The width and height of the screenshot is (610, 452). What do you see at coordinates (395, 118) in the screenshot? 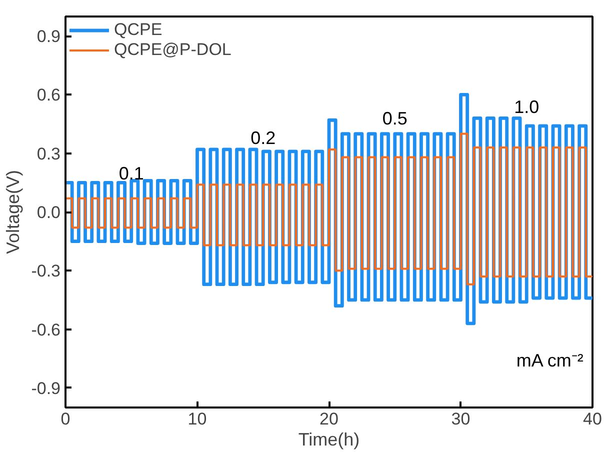
I see `annotation: 0.5` at bounding box center [395, 118].